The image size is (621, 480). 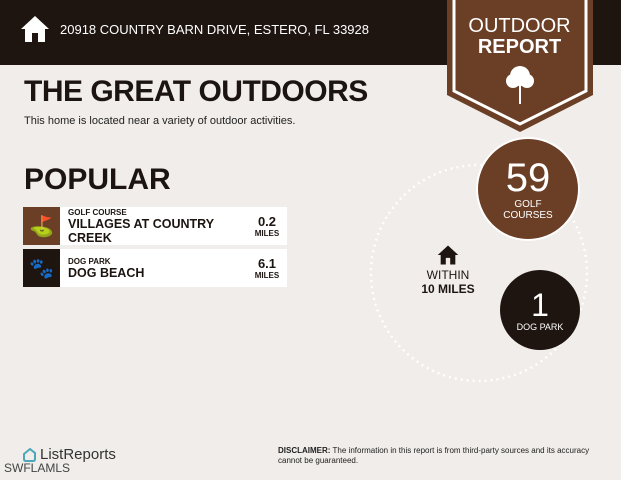 I want to click on badge-line2: REPORT, so click(x=519, y=47).